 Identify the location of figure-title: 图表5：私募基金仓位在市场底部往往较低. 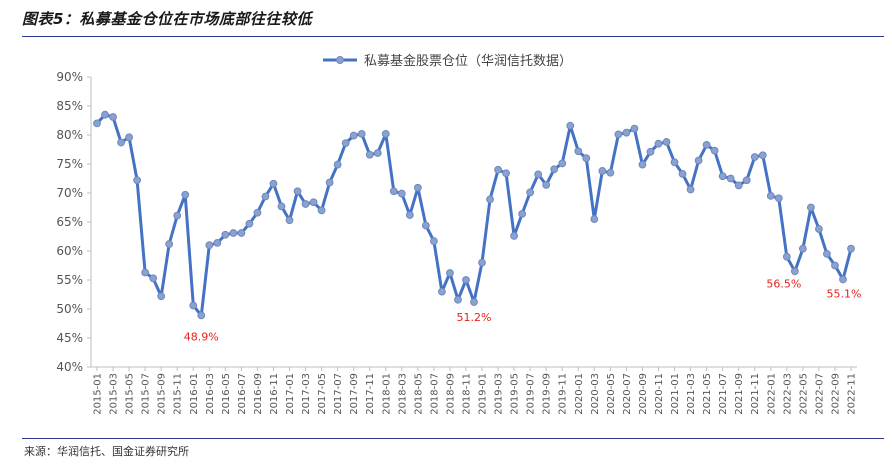
(167, 19).